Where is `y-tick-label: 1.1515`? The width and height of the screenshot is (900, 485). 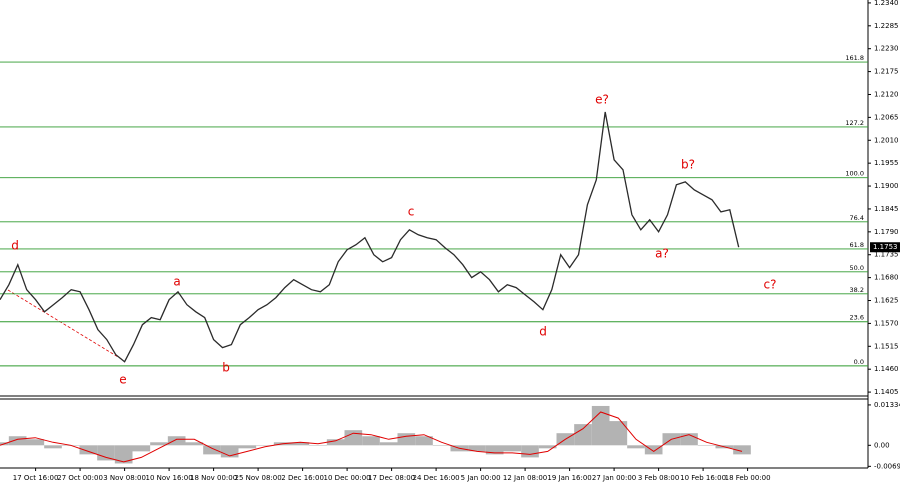
y-tick-label: 1.1515 is located at coordinates (886, 346).